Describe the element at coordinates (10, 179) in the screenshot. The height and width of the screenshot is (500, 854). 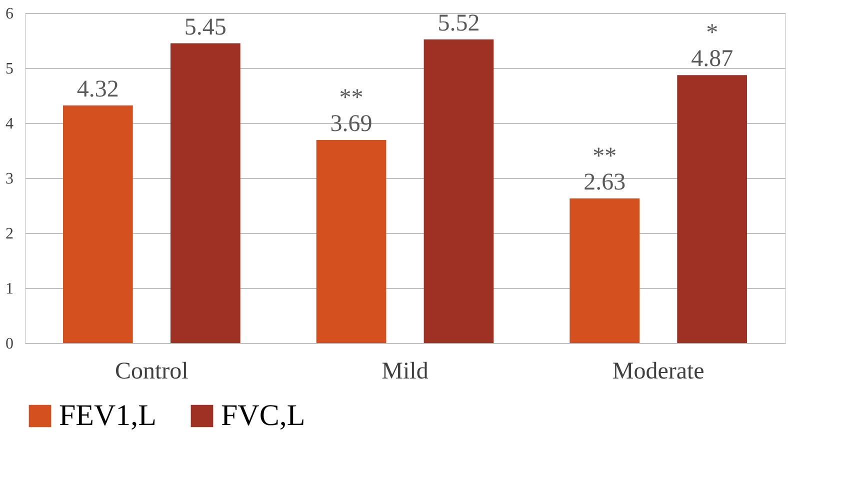
I see `y-tick-label: 3` at that location.